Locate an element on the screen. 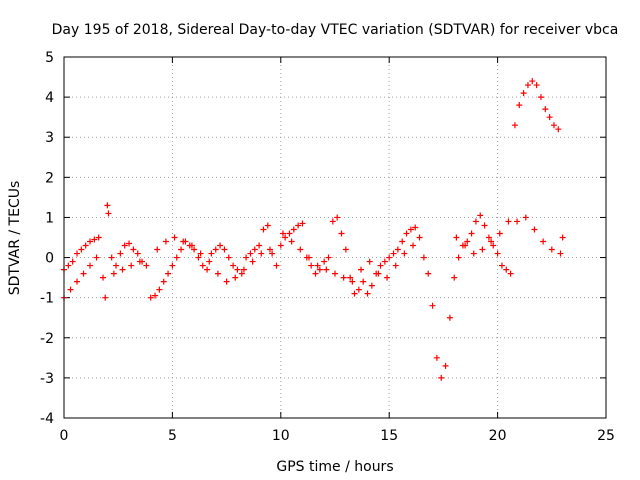 This screenshot has height=480, width=640. y-axis-label: SDTVAR / TECUs is located at coordinates (15, 238).